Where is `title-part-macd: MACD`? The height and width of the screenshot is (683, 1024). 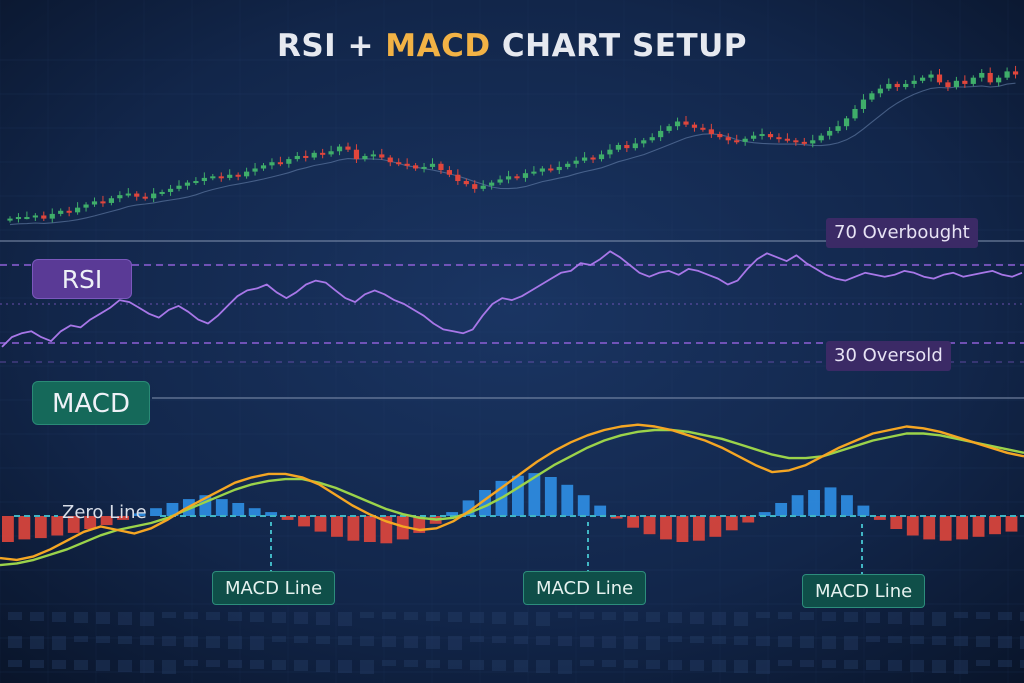 title-part-macd: MACD is located at coordinates (438, 46).